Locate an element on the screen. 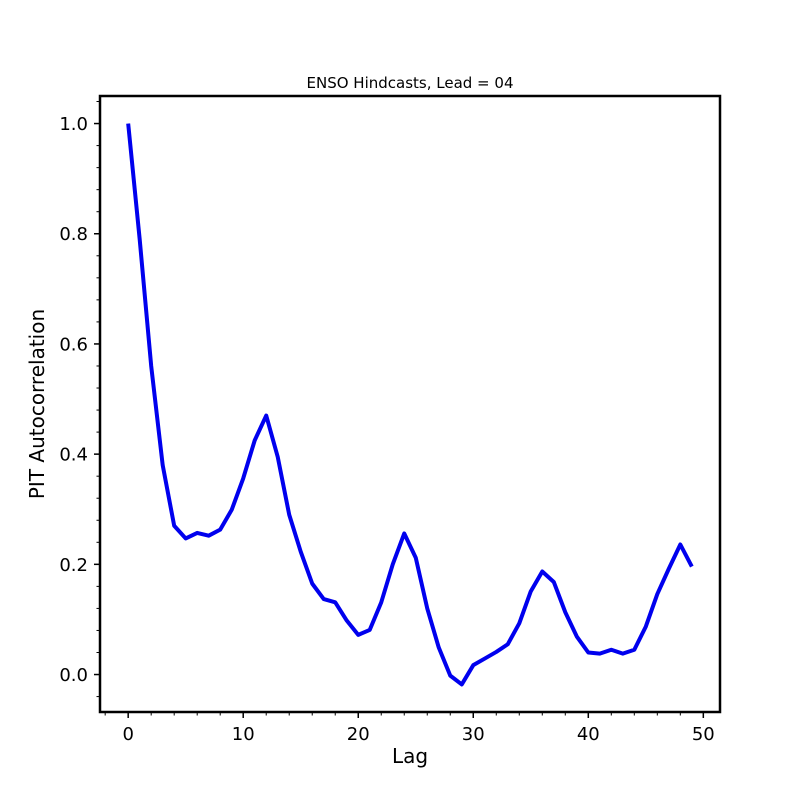 The width and height of the screenshot is (800, 800). y-tick-label: 0.6 is located at coordinates (73, 344).